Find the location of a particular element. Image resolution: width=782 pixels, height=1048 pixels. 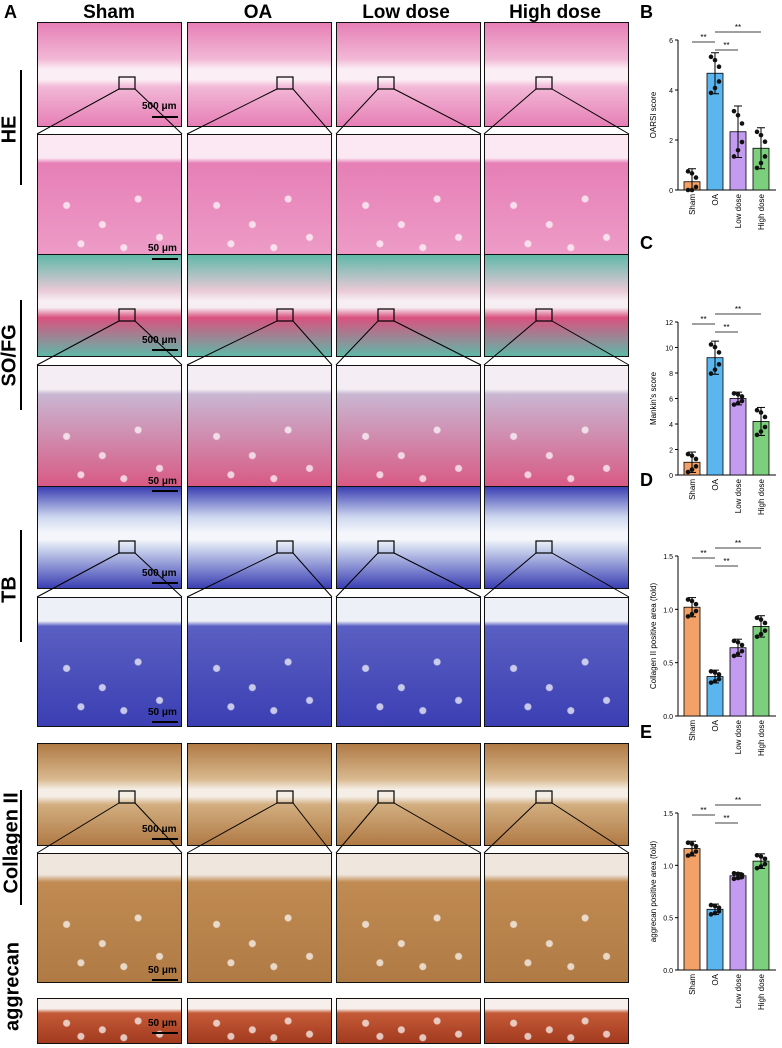

y-tick-label: 8 is located at coordinates (671, 374).